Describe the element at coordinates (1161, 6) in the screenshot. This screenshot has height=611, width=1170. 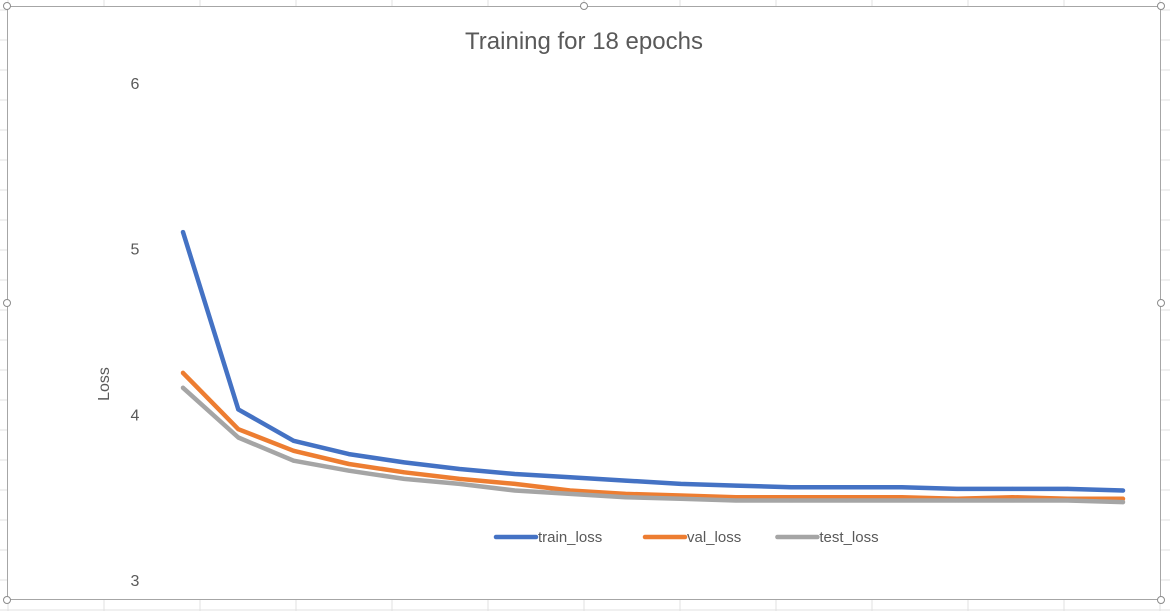
I see `resize-handle-top-right` at that location.